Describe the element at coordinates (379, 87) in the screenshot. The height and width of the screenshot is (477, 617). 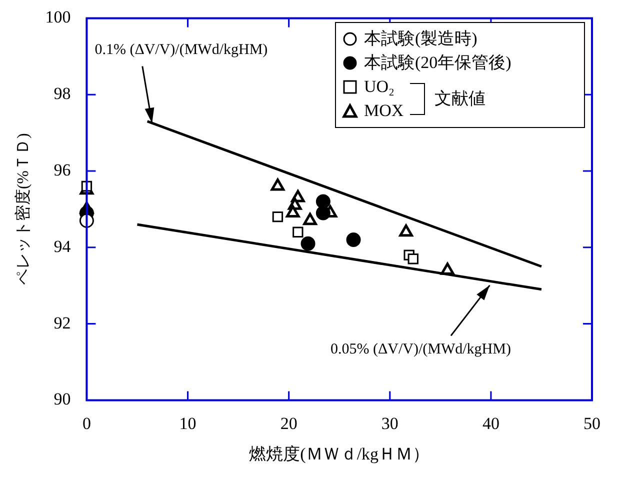
I see `legend-label: UO₂` at that location.